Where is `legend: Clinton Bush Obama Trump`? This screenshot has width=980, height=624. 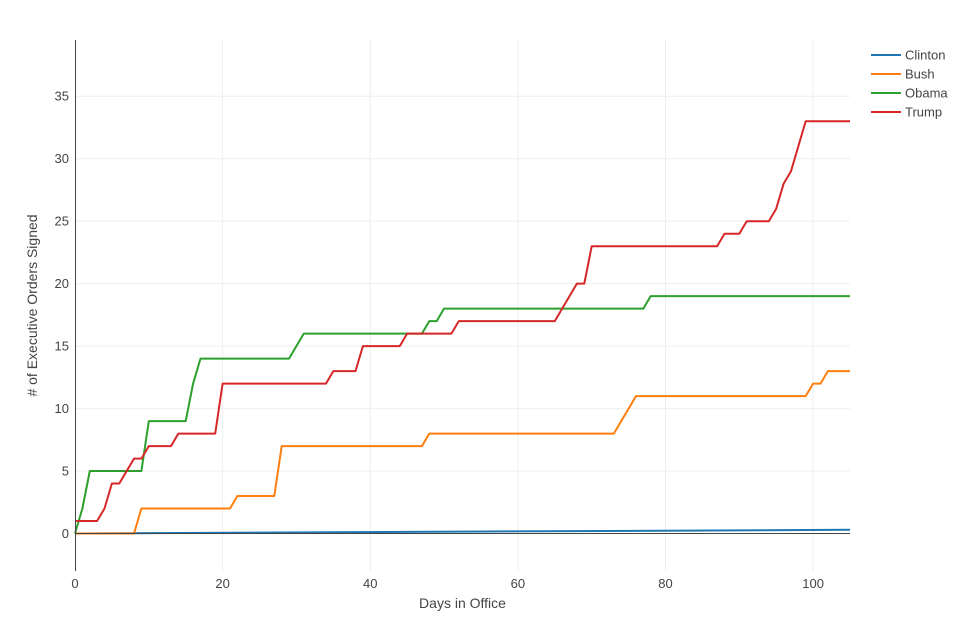 legend: Clinton Bush Obama Trump is located at coordinates (909, 84).